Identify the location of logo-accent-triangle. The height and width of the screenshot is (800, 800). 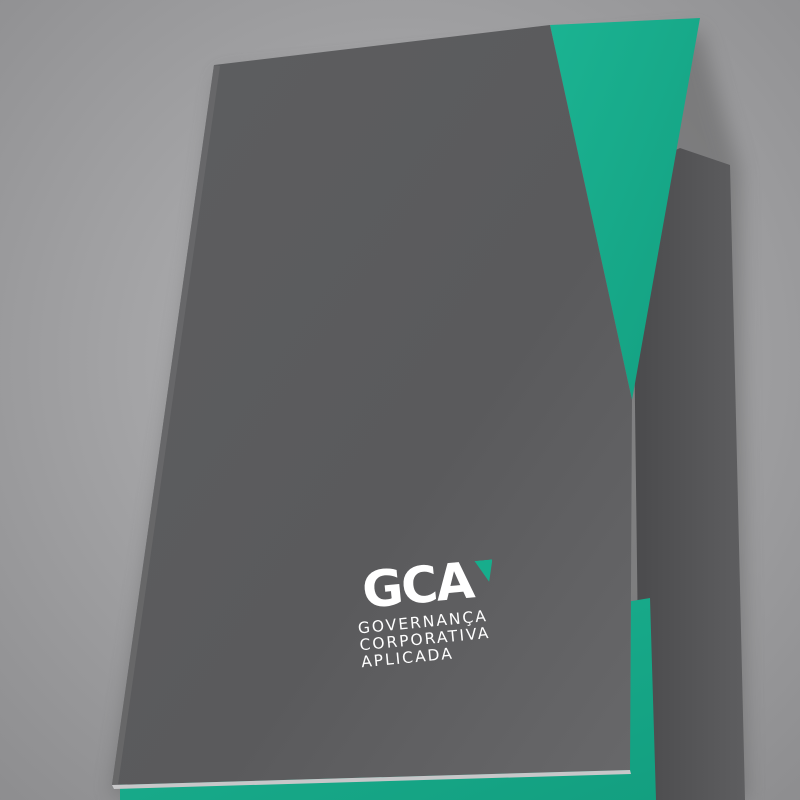
(484, 571).